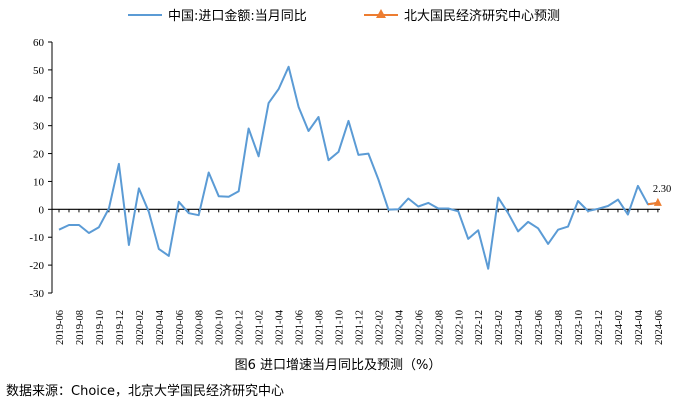 The height and width of the screenshot is (405, 676). I want to click on y-tick-label: -10, so click(36, 238).